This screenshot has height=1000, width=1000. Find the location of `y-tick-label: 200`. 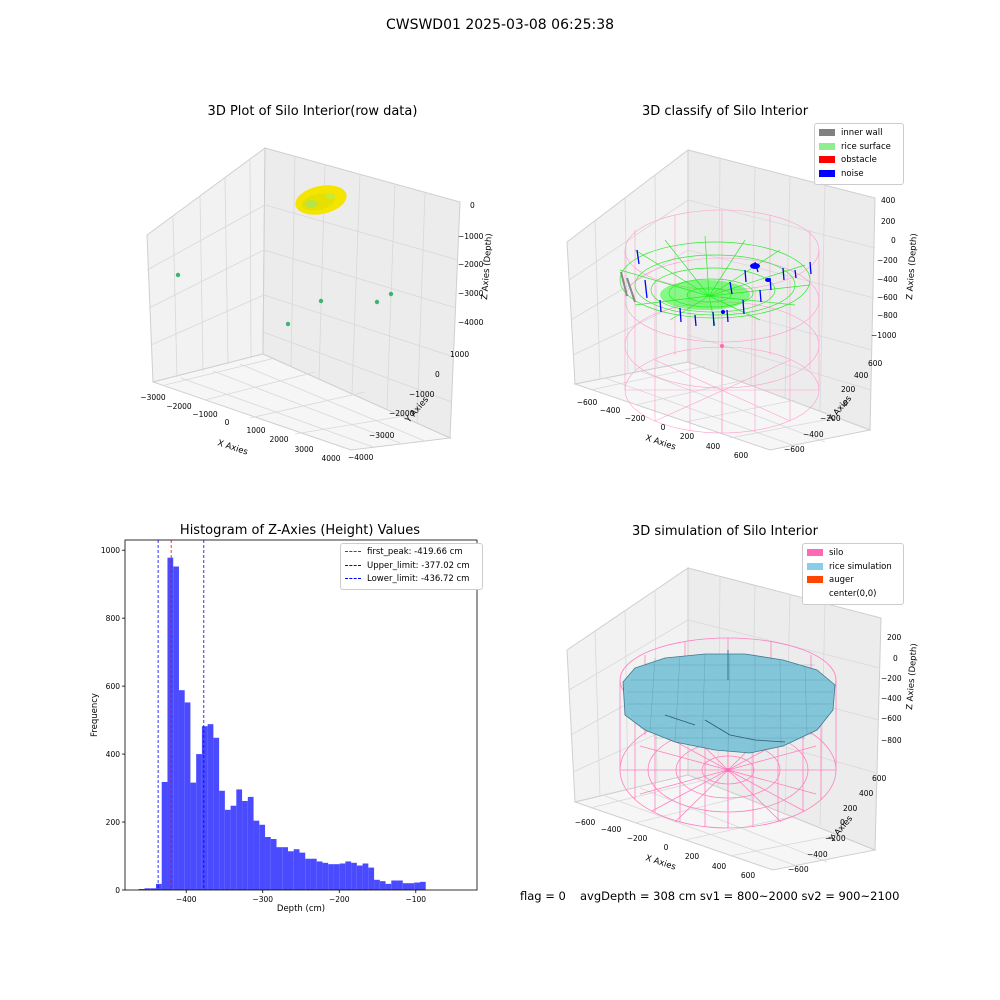

y-tick-label: 200 is located at coordinates (850, 808).